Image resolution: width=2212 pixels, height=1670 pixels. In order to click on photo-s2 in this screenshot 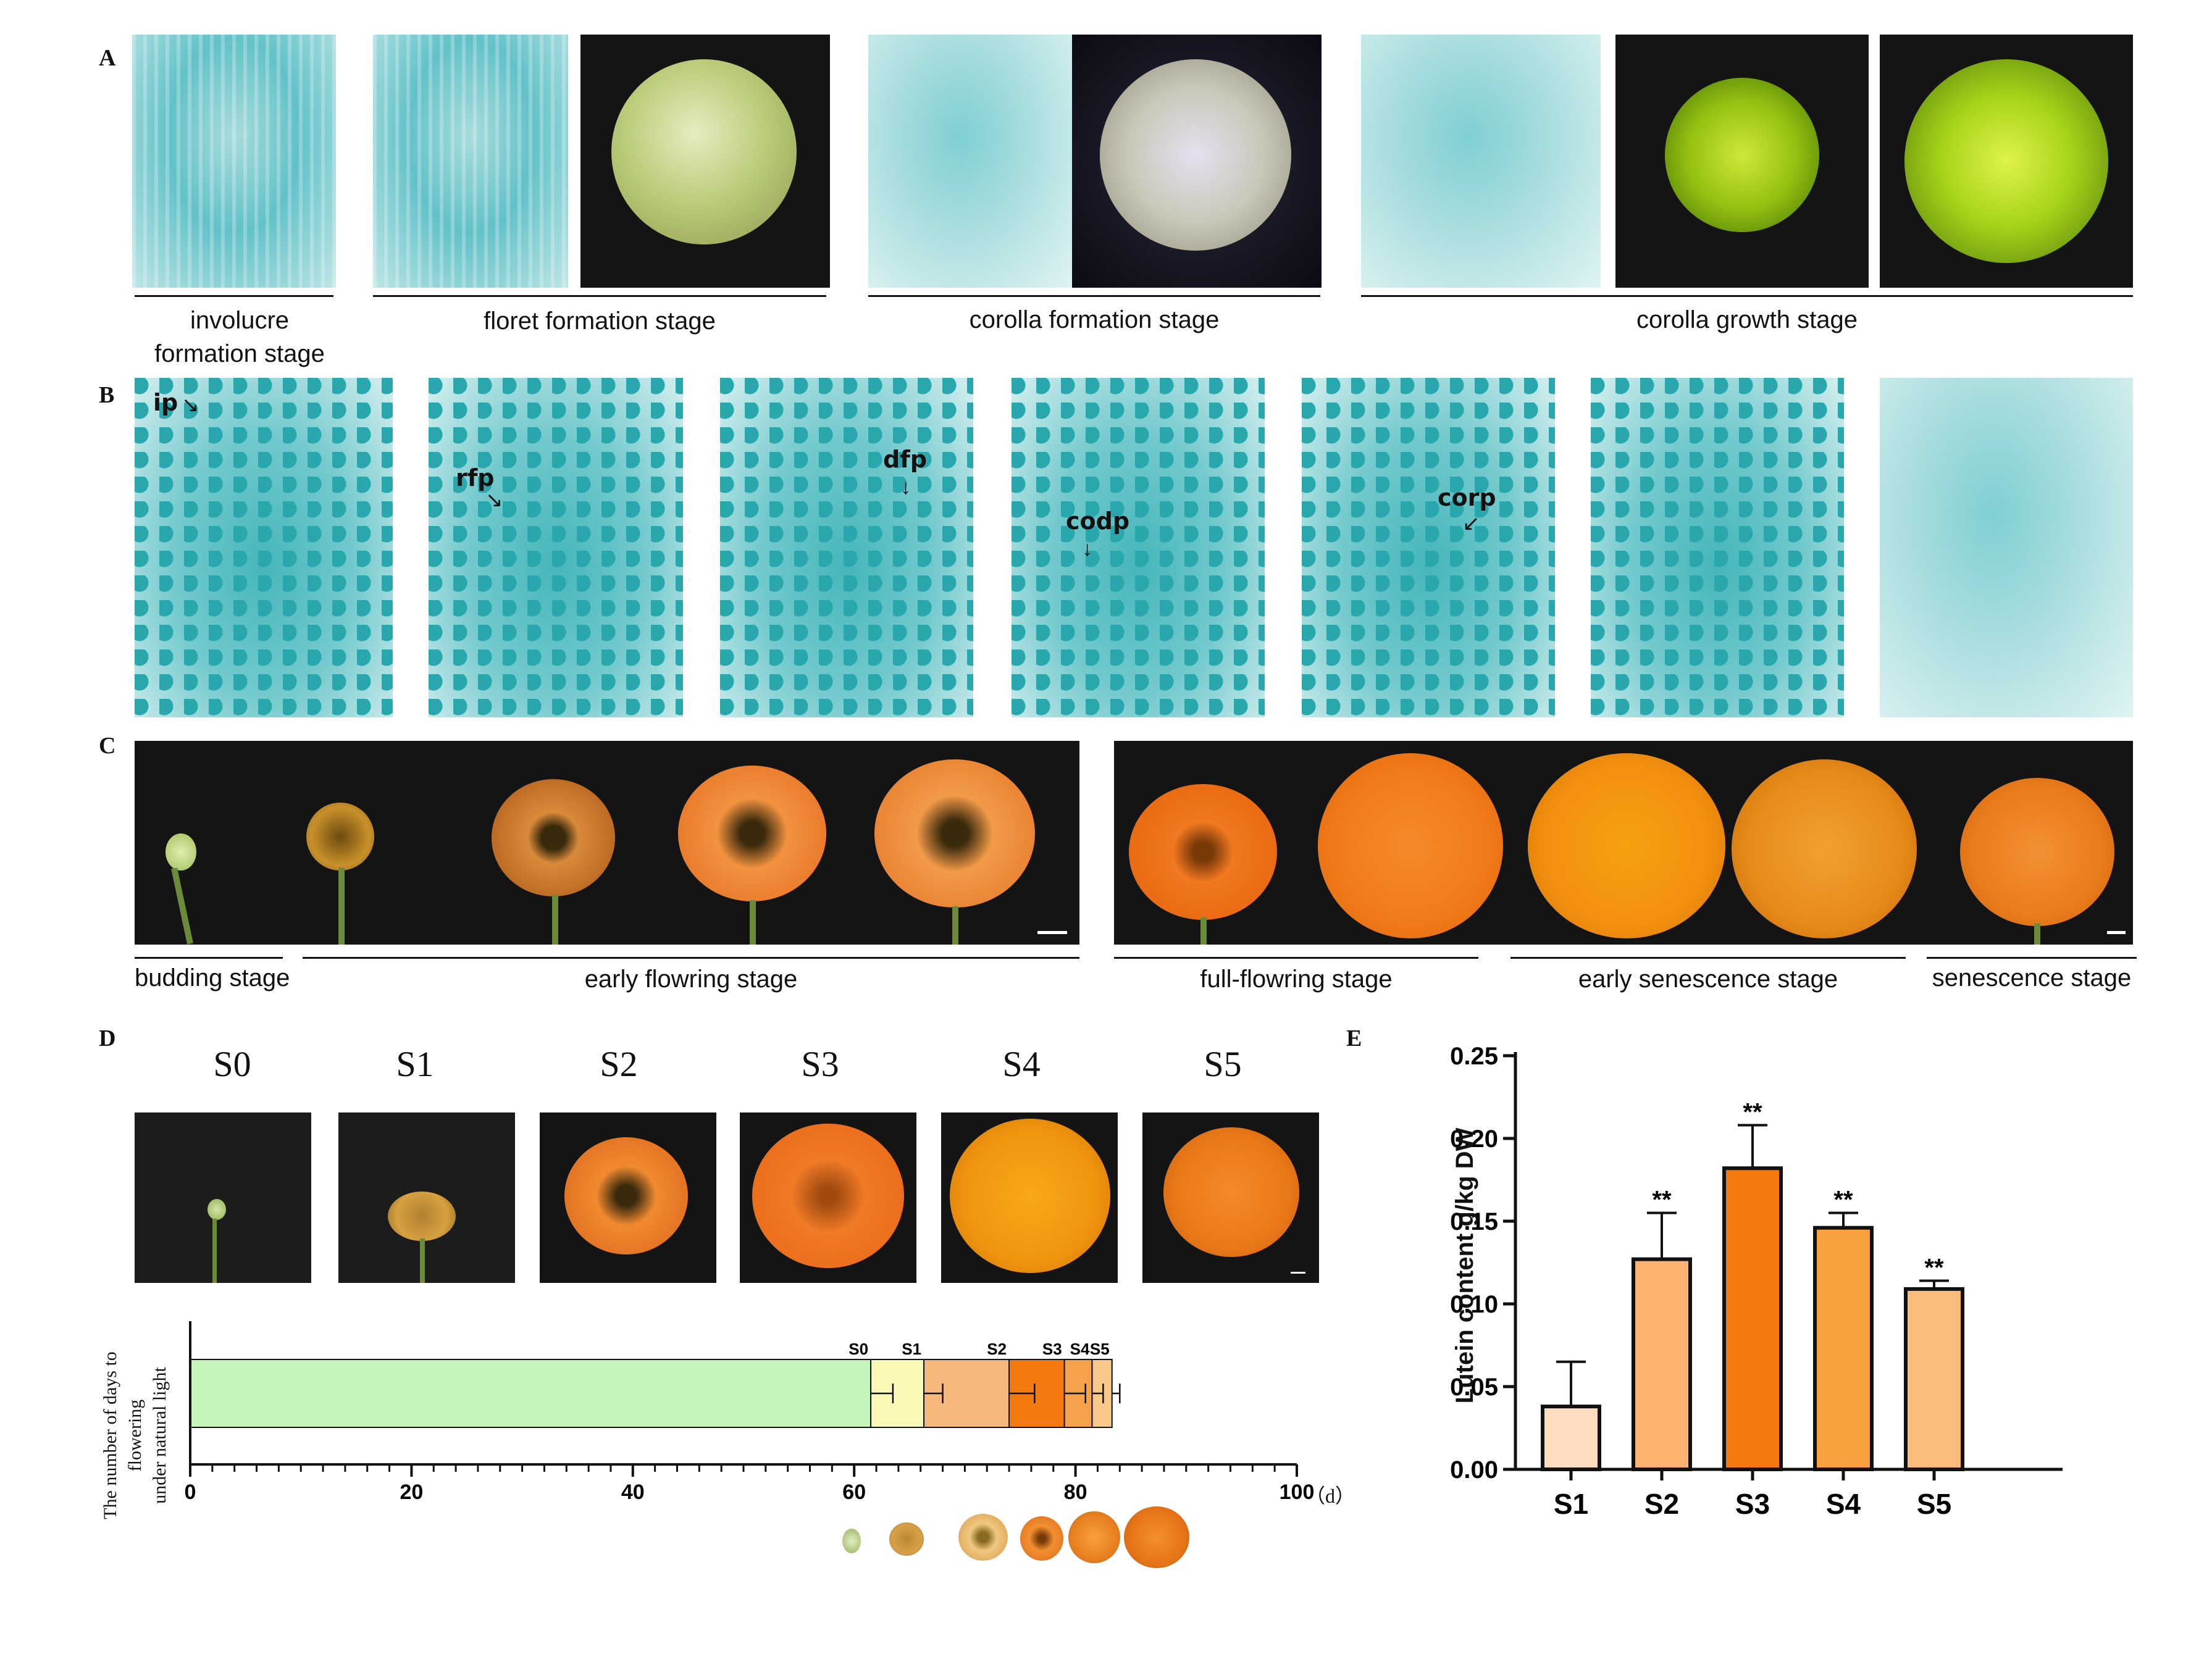, I will do `click(628, 1198)`.